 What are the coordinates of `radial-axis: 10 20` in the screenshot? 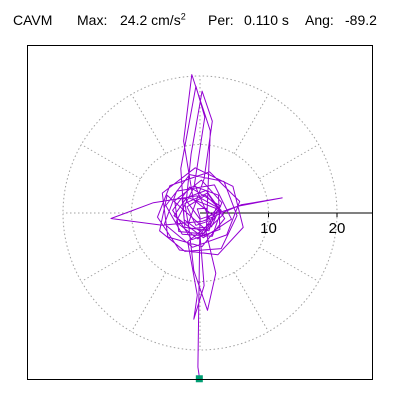 It's located at (286, 224).